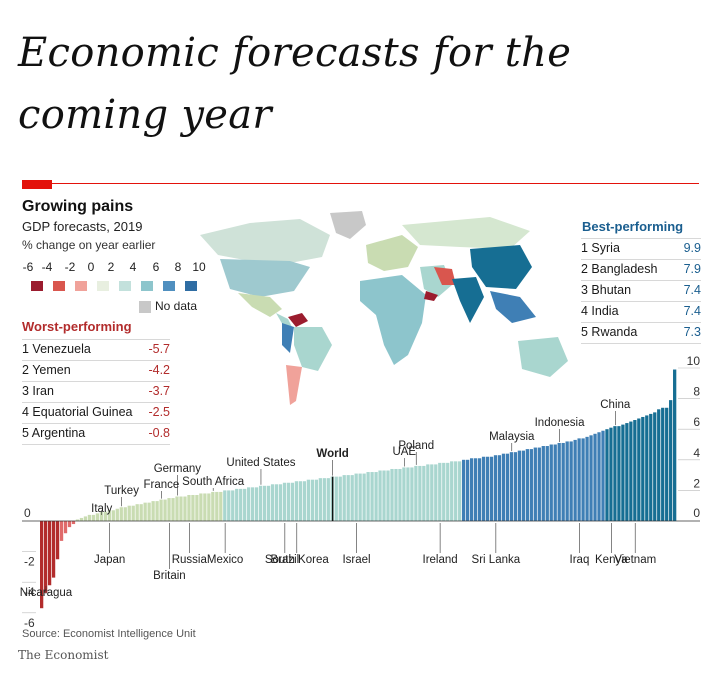 This screenshot has height=698, width=719. What do you see at coordinates (513, 307) in the screenshot?
I see `map-se-asia` at bounding box center [513, 307].